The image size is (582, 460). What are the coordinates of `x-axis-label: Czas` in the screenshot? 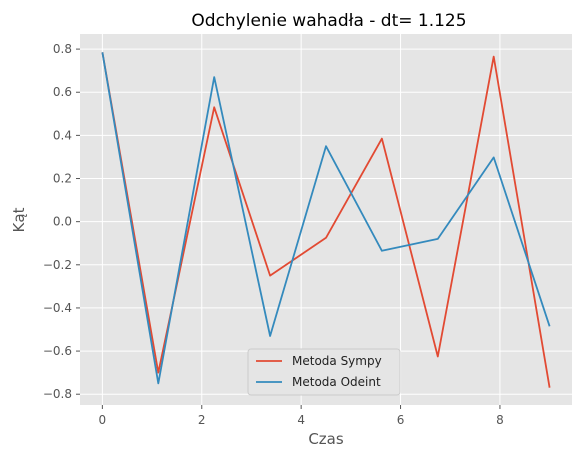 It's located at (326, 439).